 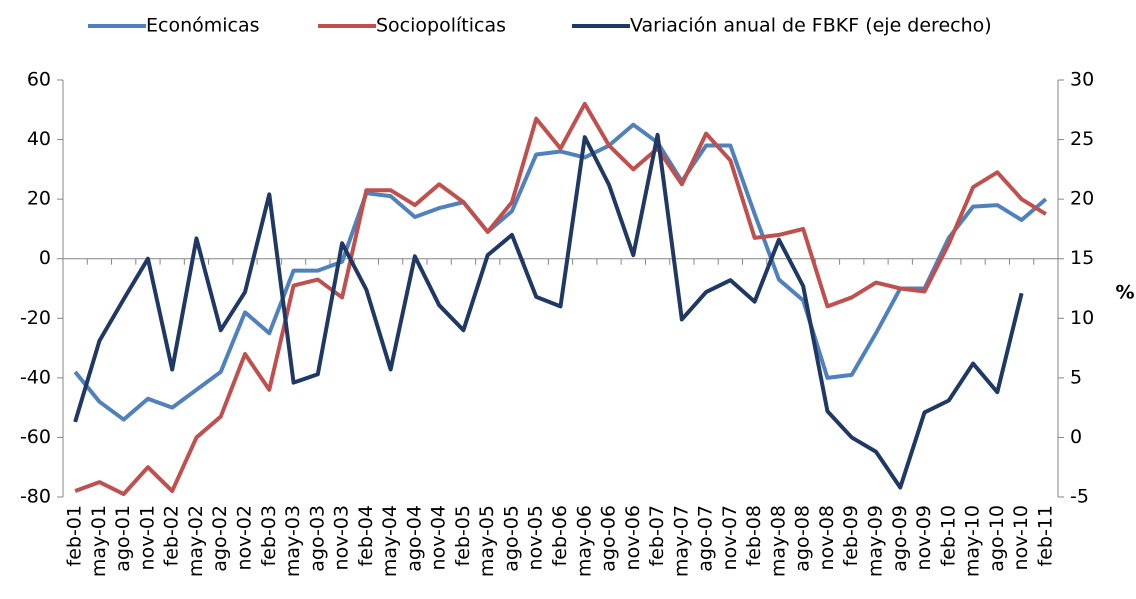 I want to click on x-tick-label: may-02, so click(x=196, y=541).